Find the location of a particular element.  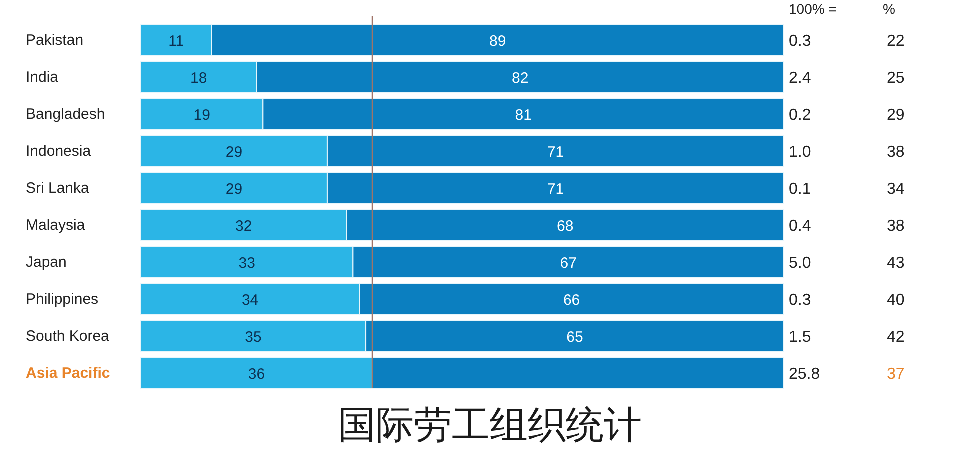

text: 22 is located at coordinates (896, 41).